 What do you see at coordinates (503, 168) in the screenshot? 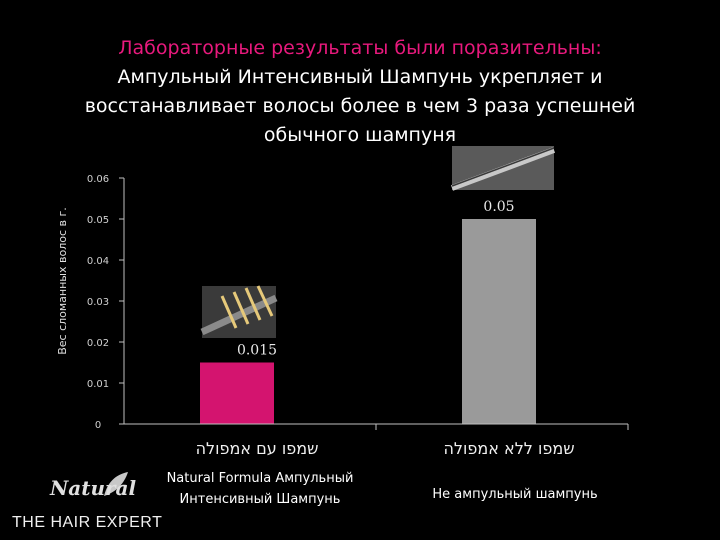
I see `hair-plain-image` at bounding box center [503, 168].